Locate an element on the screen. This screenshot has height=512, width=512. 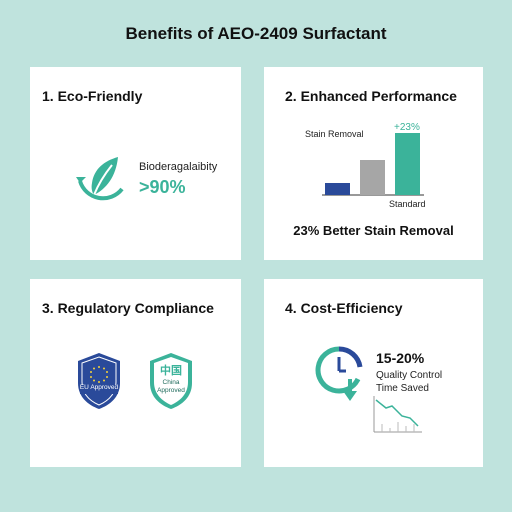
increase-label: +23% is located at coordinates (407, 127).